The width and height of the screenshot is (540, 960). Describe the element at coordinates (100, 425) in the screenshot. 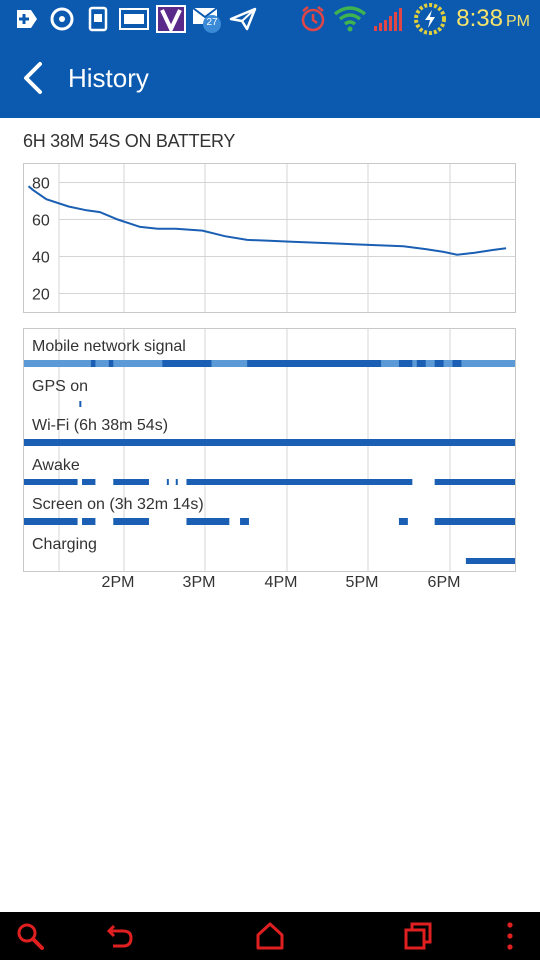

I see `timeline-label-wifi: Wi-Fi (6h 38m 54s)` at that location.